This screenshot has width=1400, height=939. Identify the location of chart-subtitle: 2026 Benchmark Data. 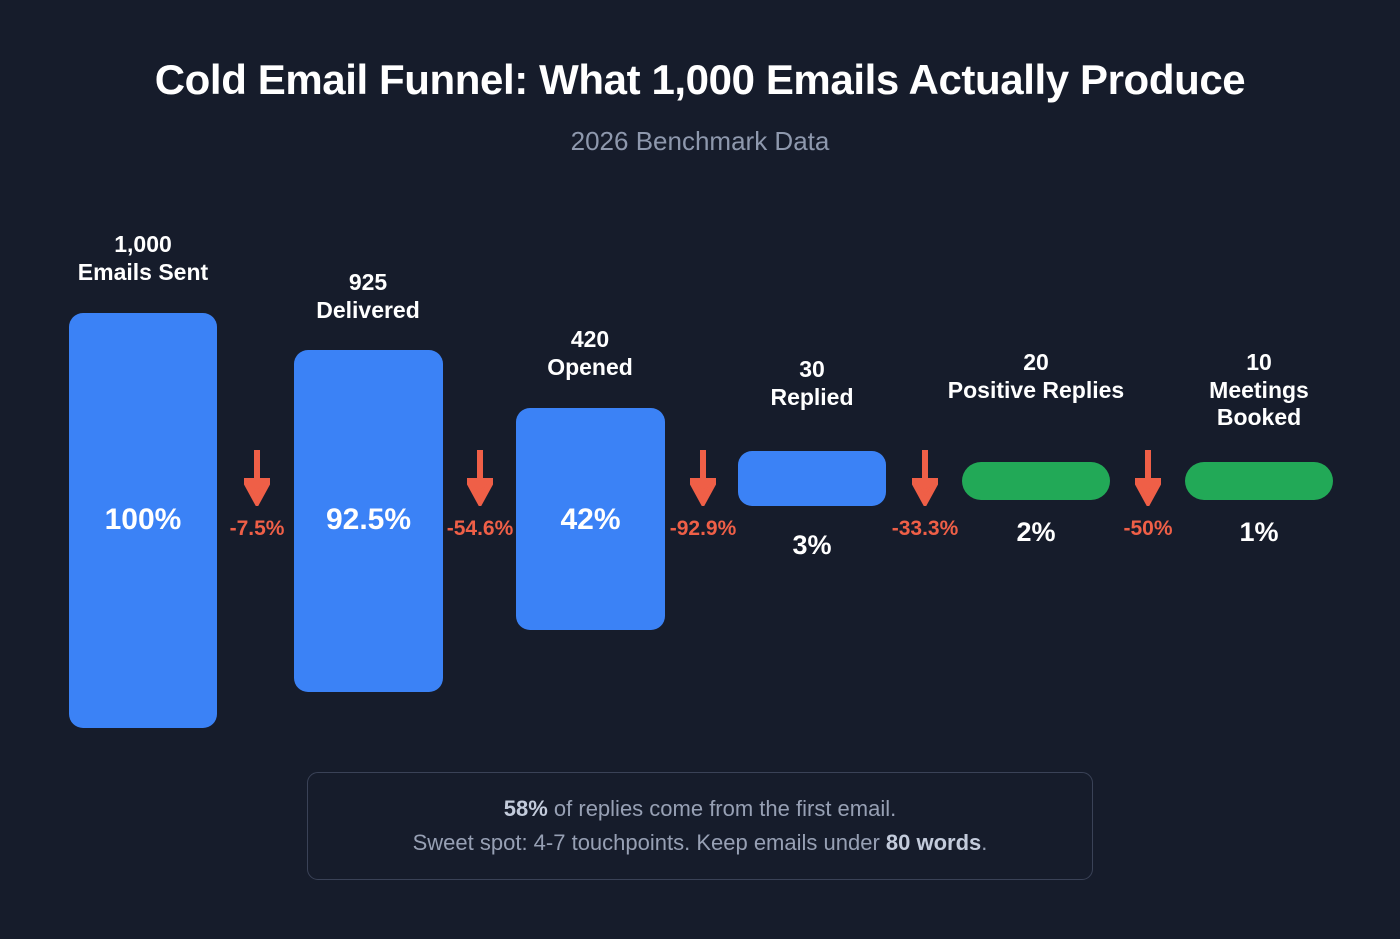
(700, 141).